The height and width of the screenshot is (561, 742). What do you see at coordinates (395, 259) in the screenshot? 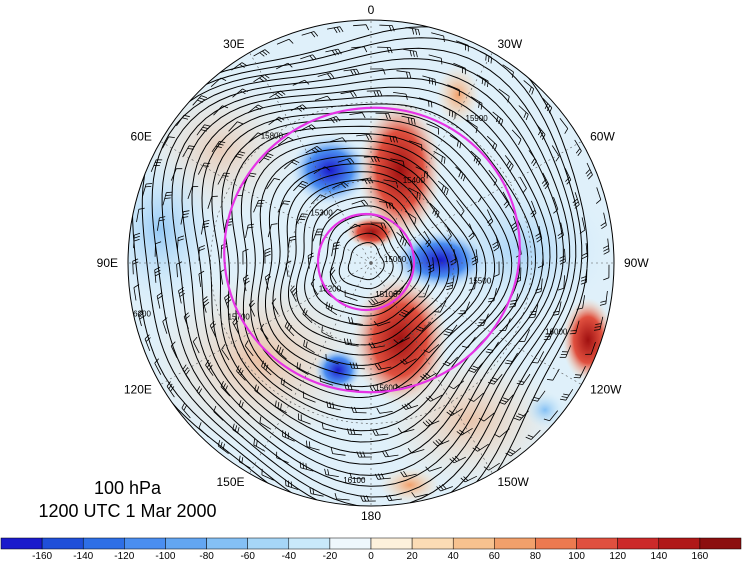
I see `contour-label: 15000` at bounding box center [395, 259].